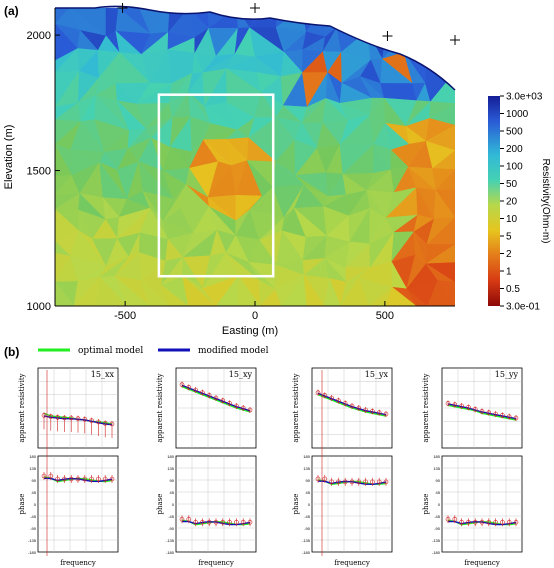 The width and height of the screenshot is (554, 568). Describe the element at coordinates (509, 272) in the screenshot. I see `colorbar-tick-label: 1` at that location.